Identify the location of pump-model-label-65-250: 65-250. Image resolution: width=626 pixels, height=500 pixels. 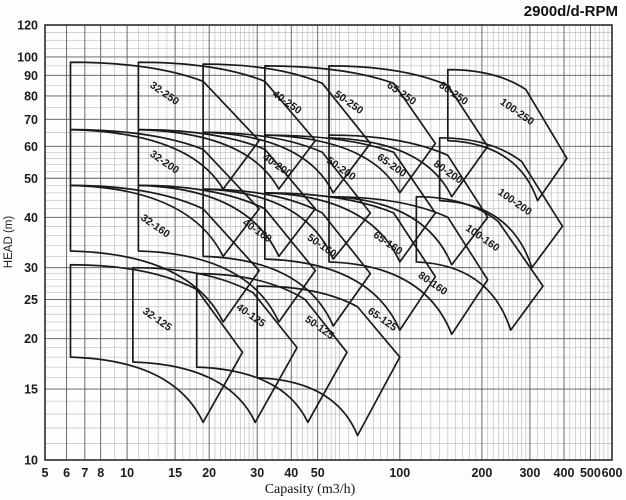
(402, 93).